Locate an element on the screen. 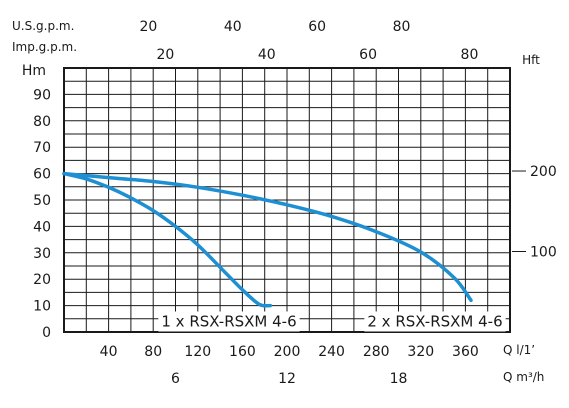 Image resolution: width=569 pixels, height=408 pixels. x-m3h-tick-label: 18 is located at coordinates (399, 379).